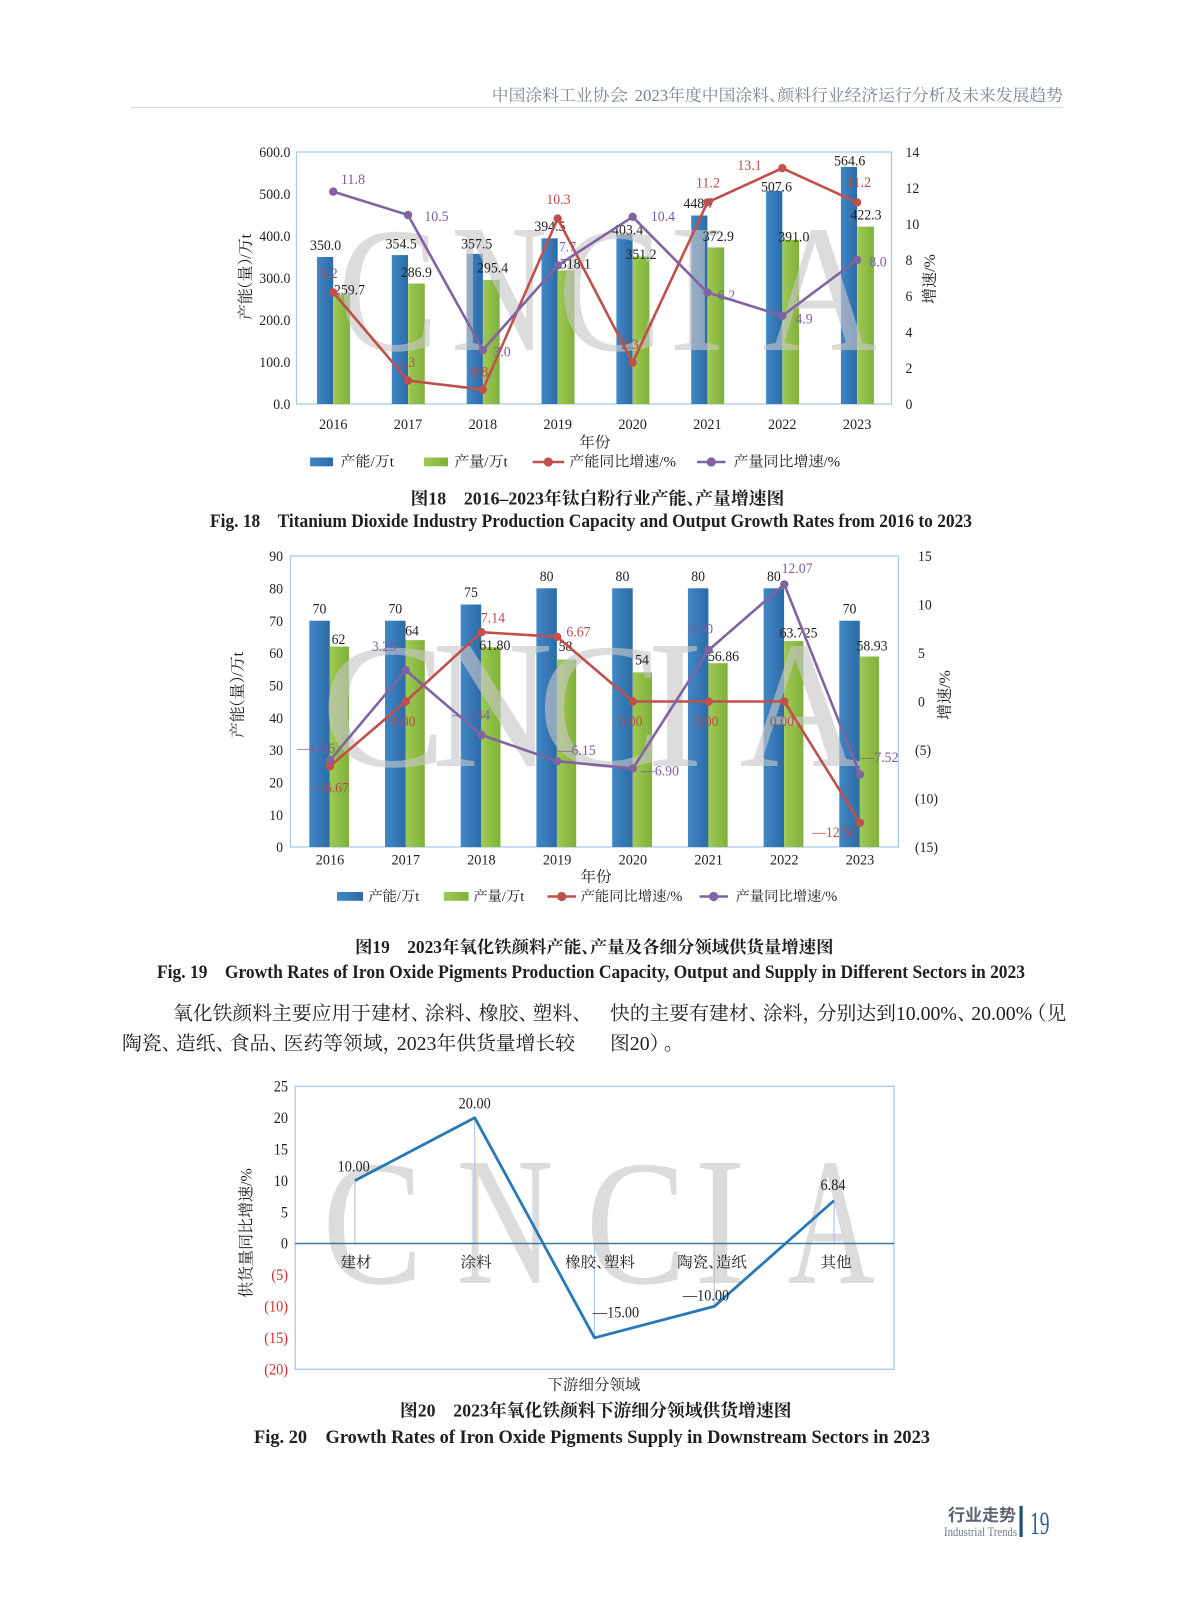 The height and width of the screenshot is (1600, 1187). I want to click on svg-text: 63.725, so click(799, 634).